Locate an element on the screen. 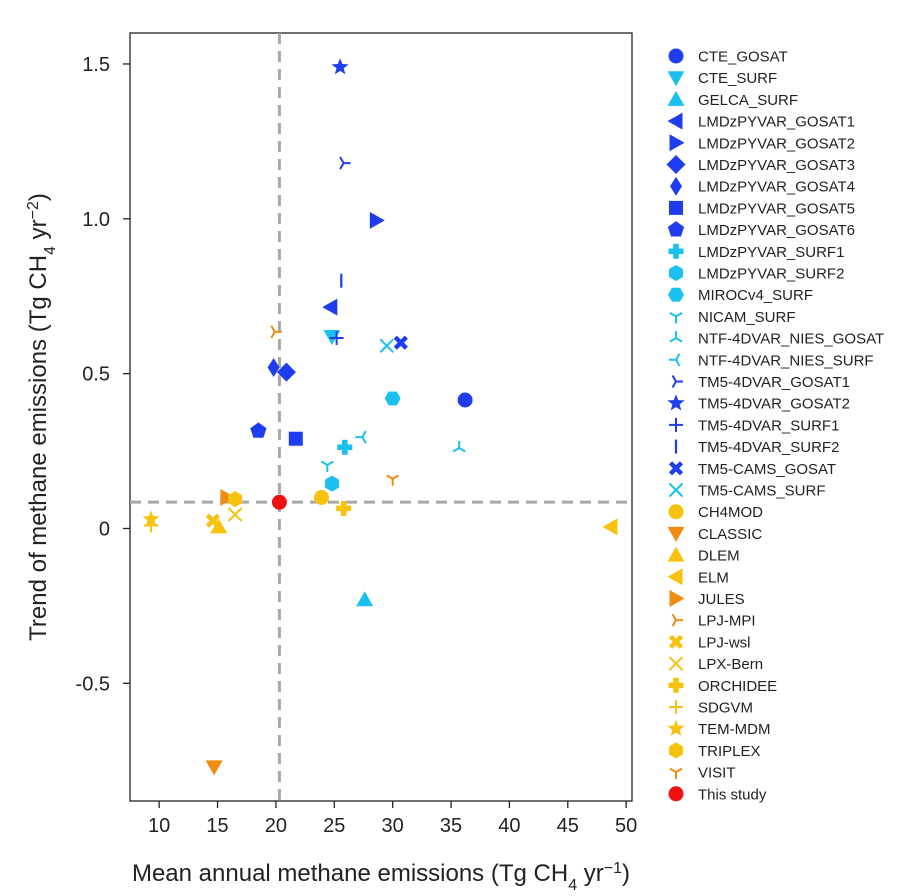 The height and width of the screenshot is (896, 920). legend-label: CLASSIC is located at coordinates (730, 534).